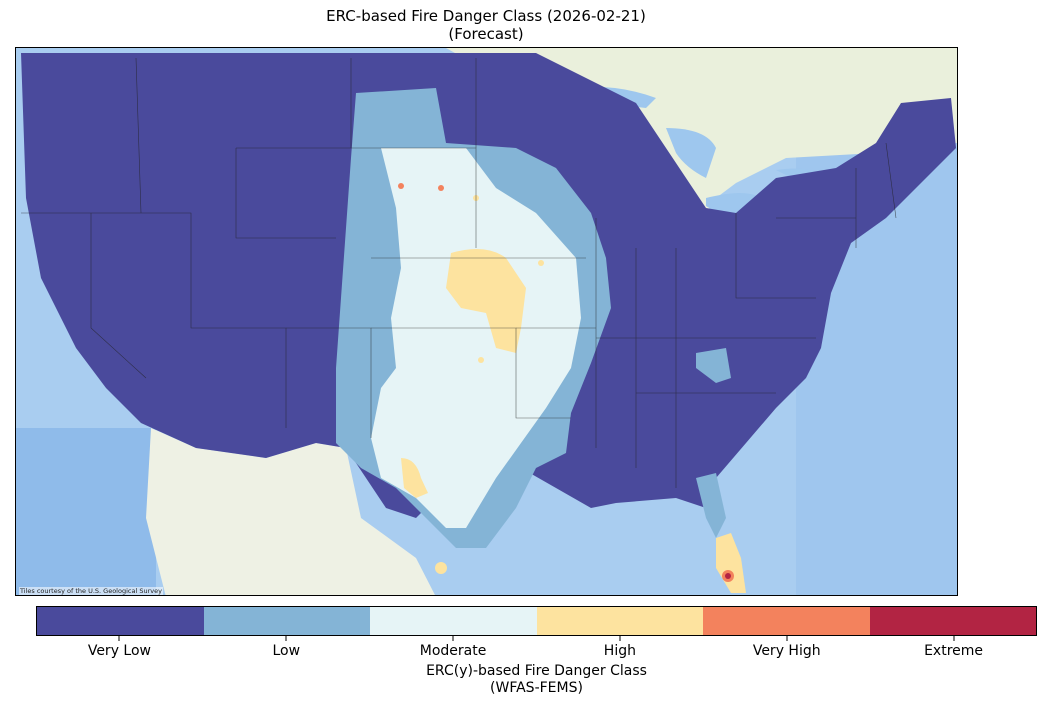  I want to click on legend-label-high: High, so click(619, 651).